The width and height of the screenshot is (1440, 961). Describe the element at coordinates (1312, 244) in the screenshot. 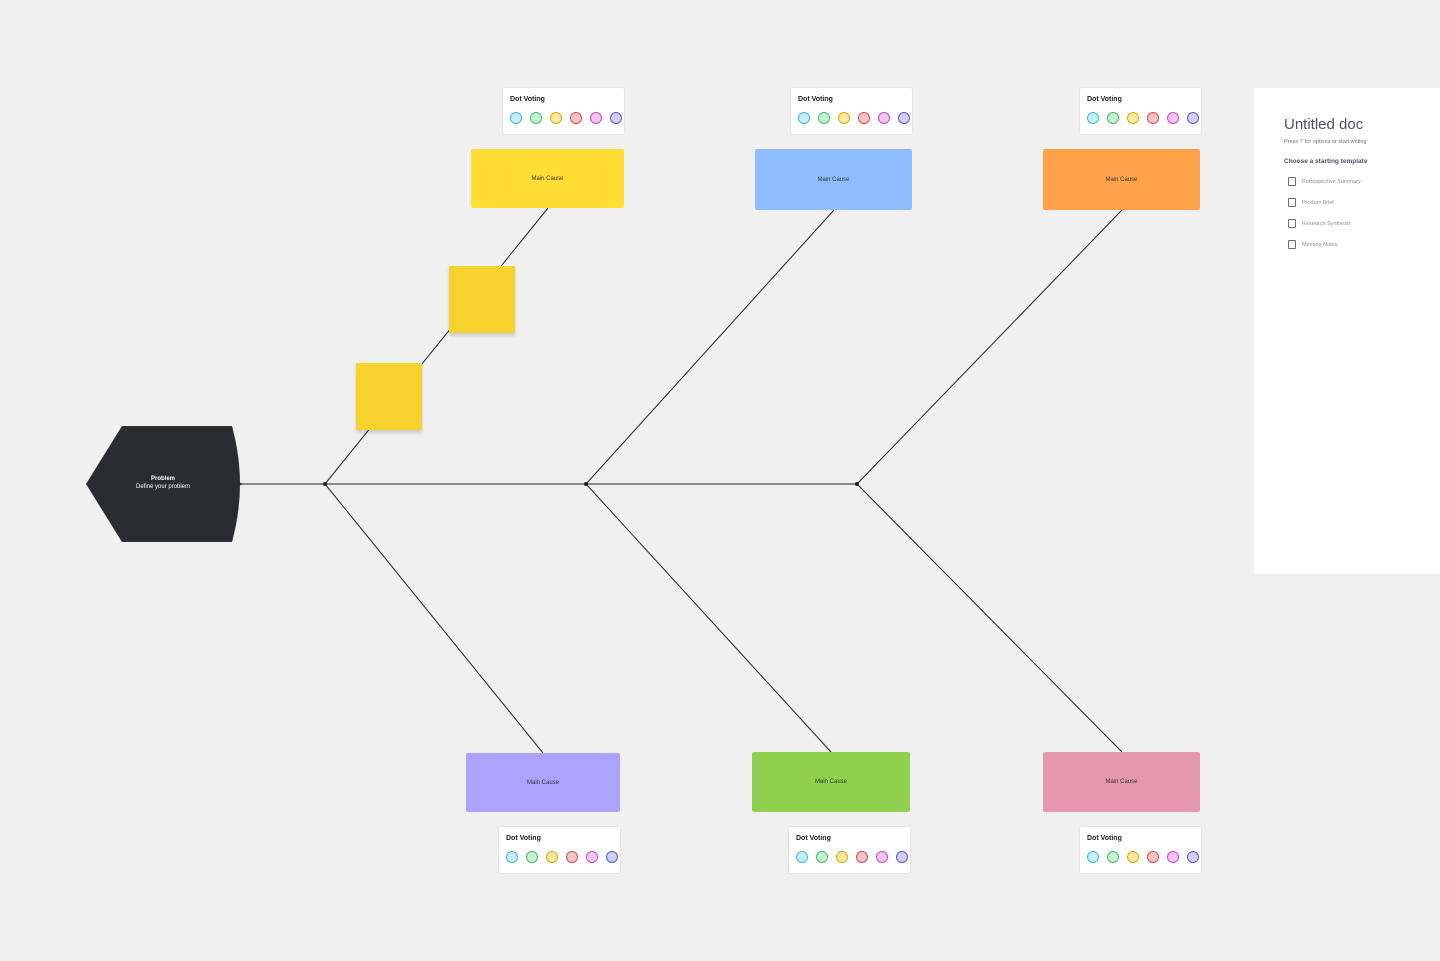

I see `template-item: Meeting Notes` at that location.